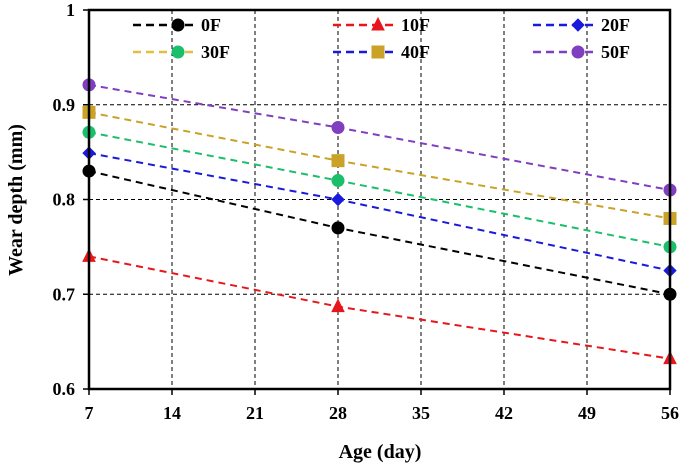 The width and height of the screenshot is (685, 466). I want to click on x-tick-label: 56, so click(670, 413).